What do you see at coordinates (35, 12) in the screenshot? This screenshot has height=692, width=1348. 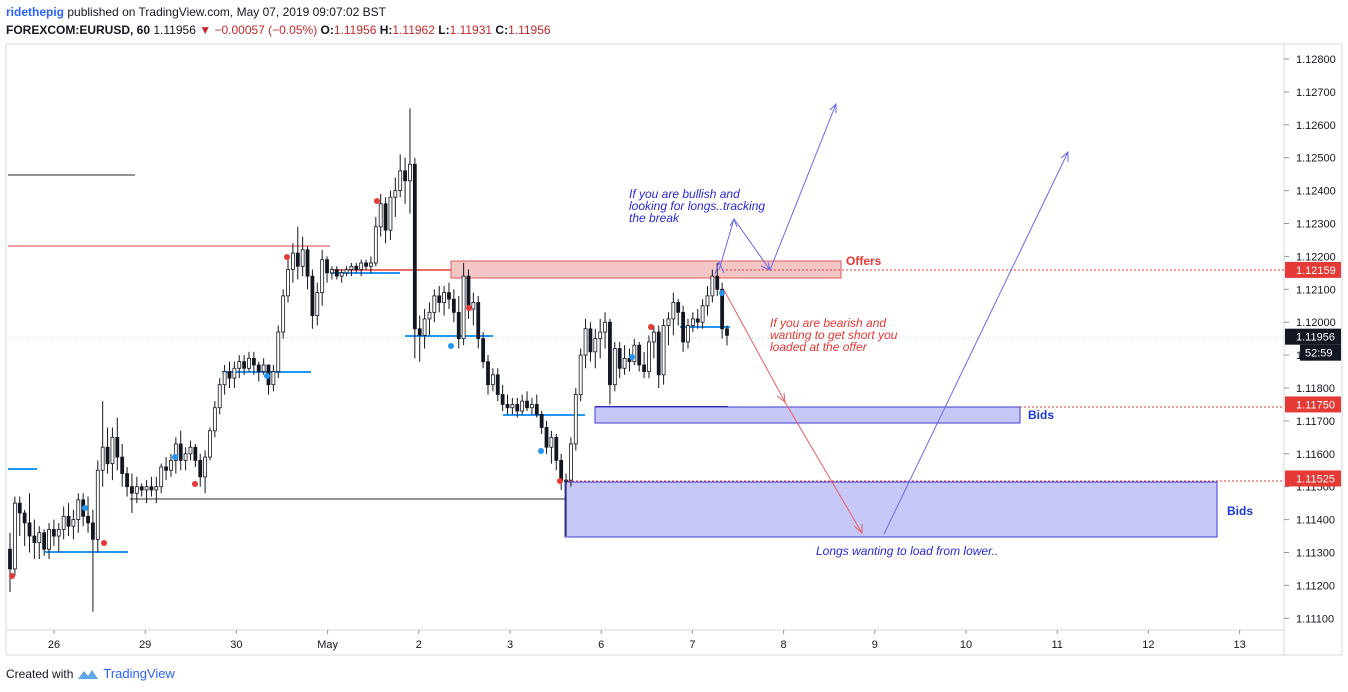 I see `author-name: ridethepig` at bounding box center [35, 12].